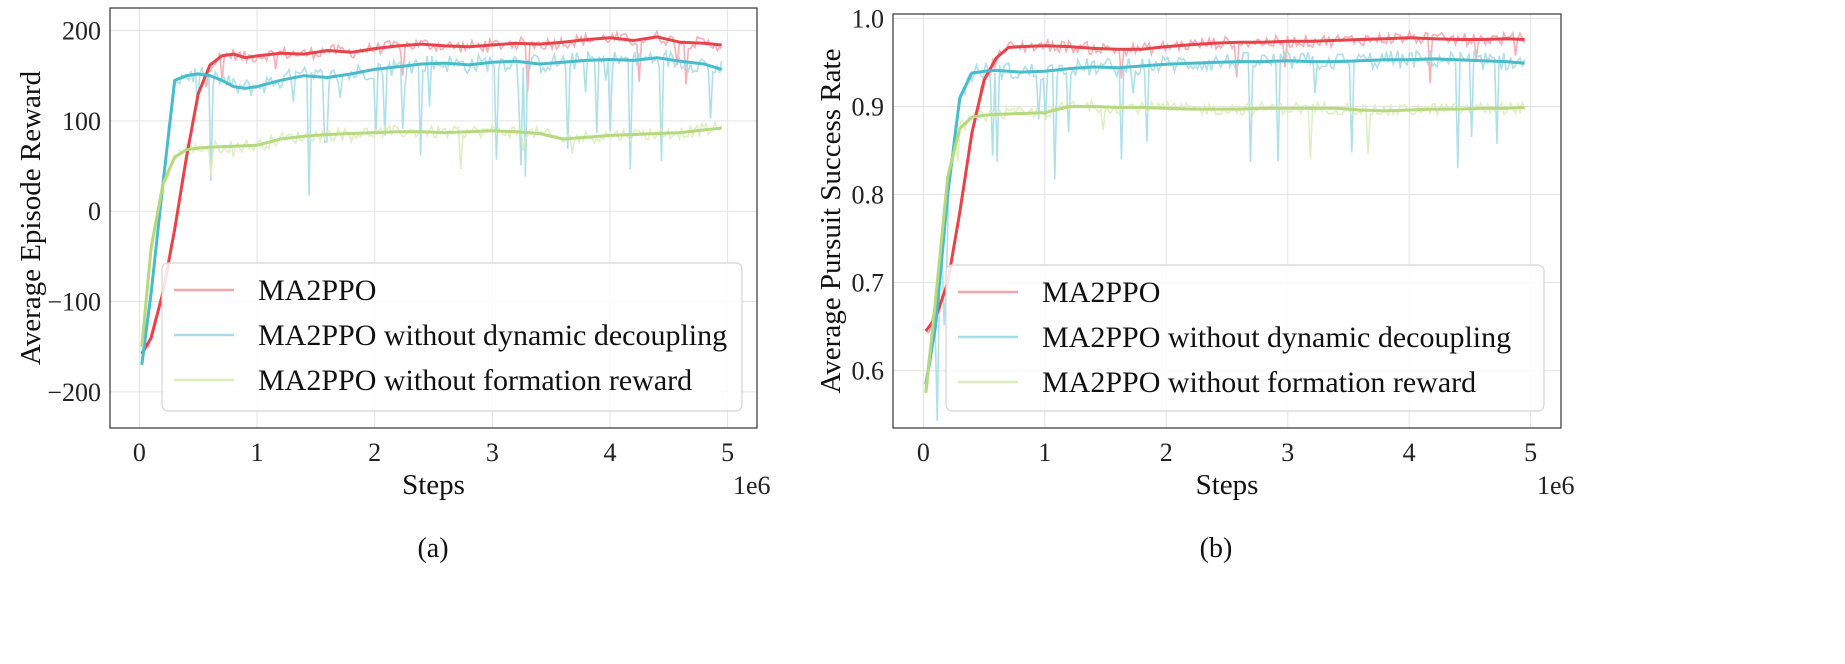 The width and height of the screenshot is (1845, 664). I want to click on y-axis-label: Average Pursuit Success Rate, so click(831, 221).